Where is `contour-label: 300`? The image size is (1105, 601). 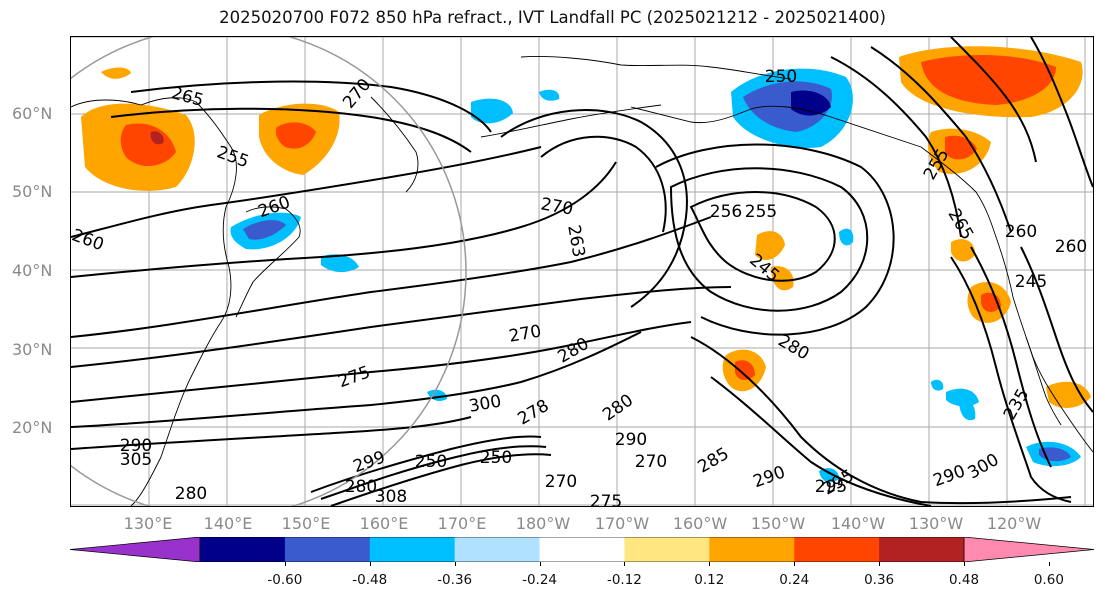 contour-label: 300 is located at coordinates (983, 467).